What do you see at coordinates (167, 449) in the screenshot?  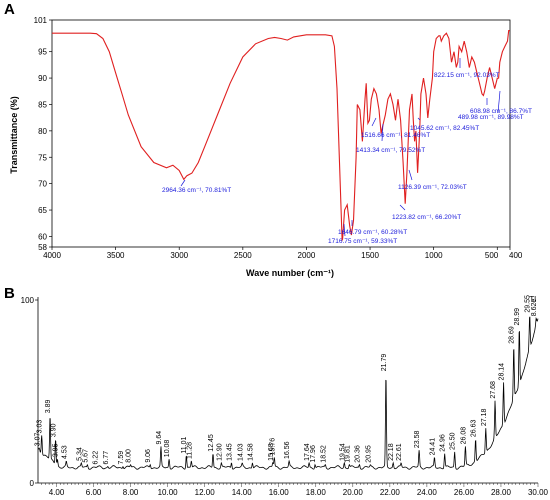 I see `peak-label-10.08: 10.08` at bounding box center [167, 449].